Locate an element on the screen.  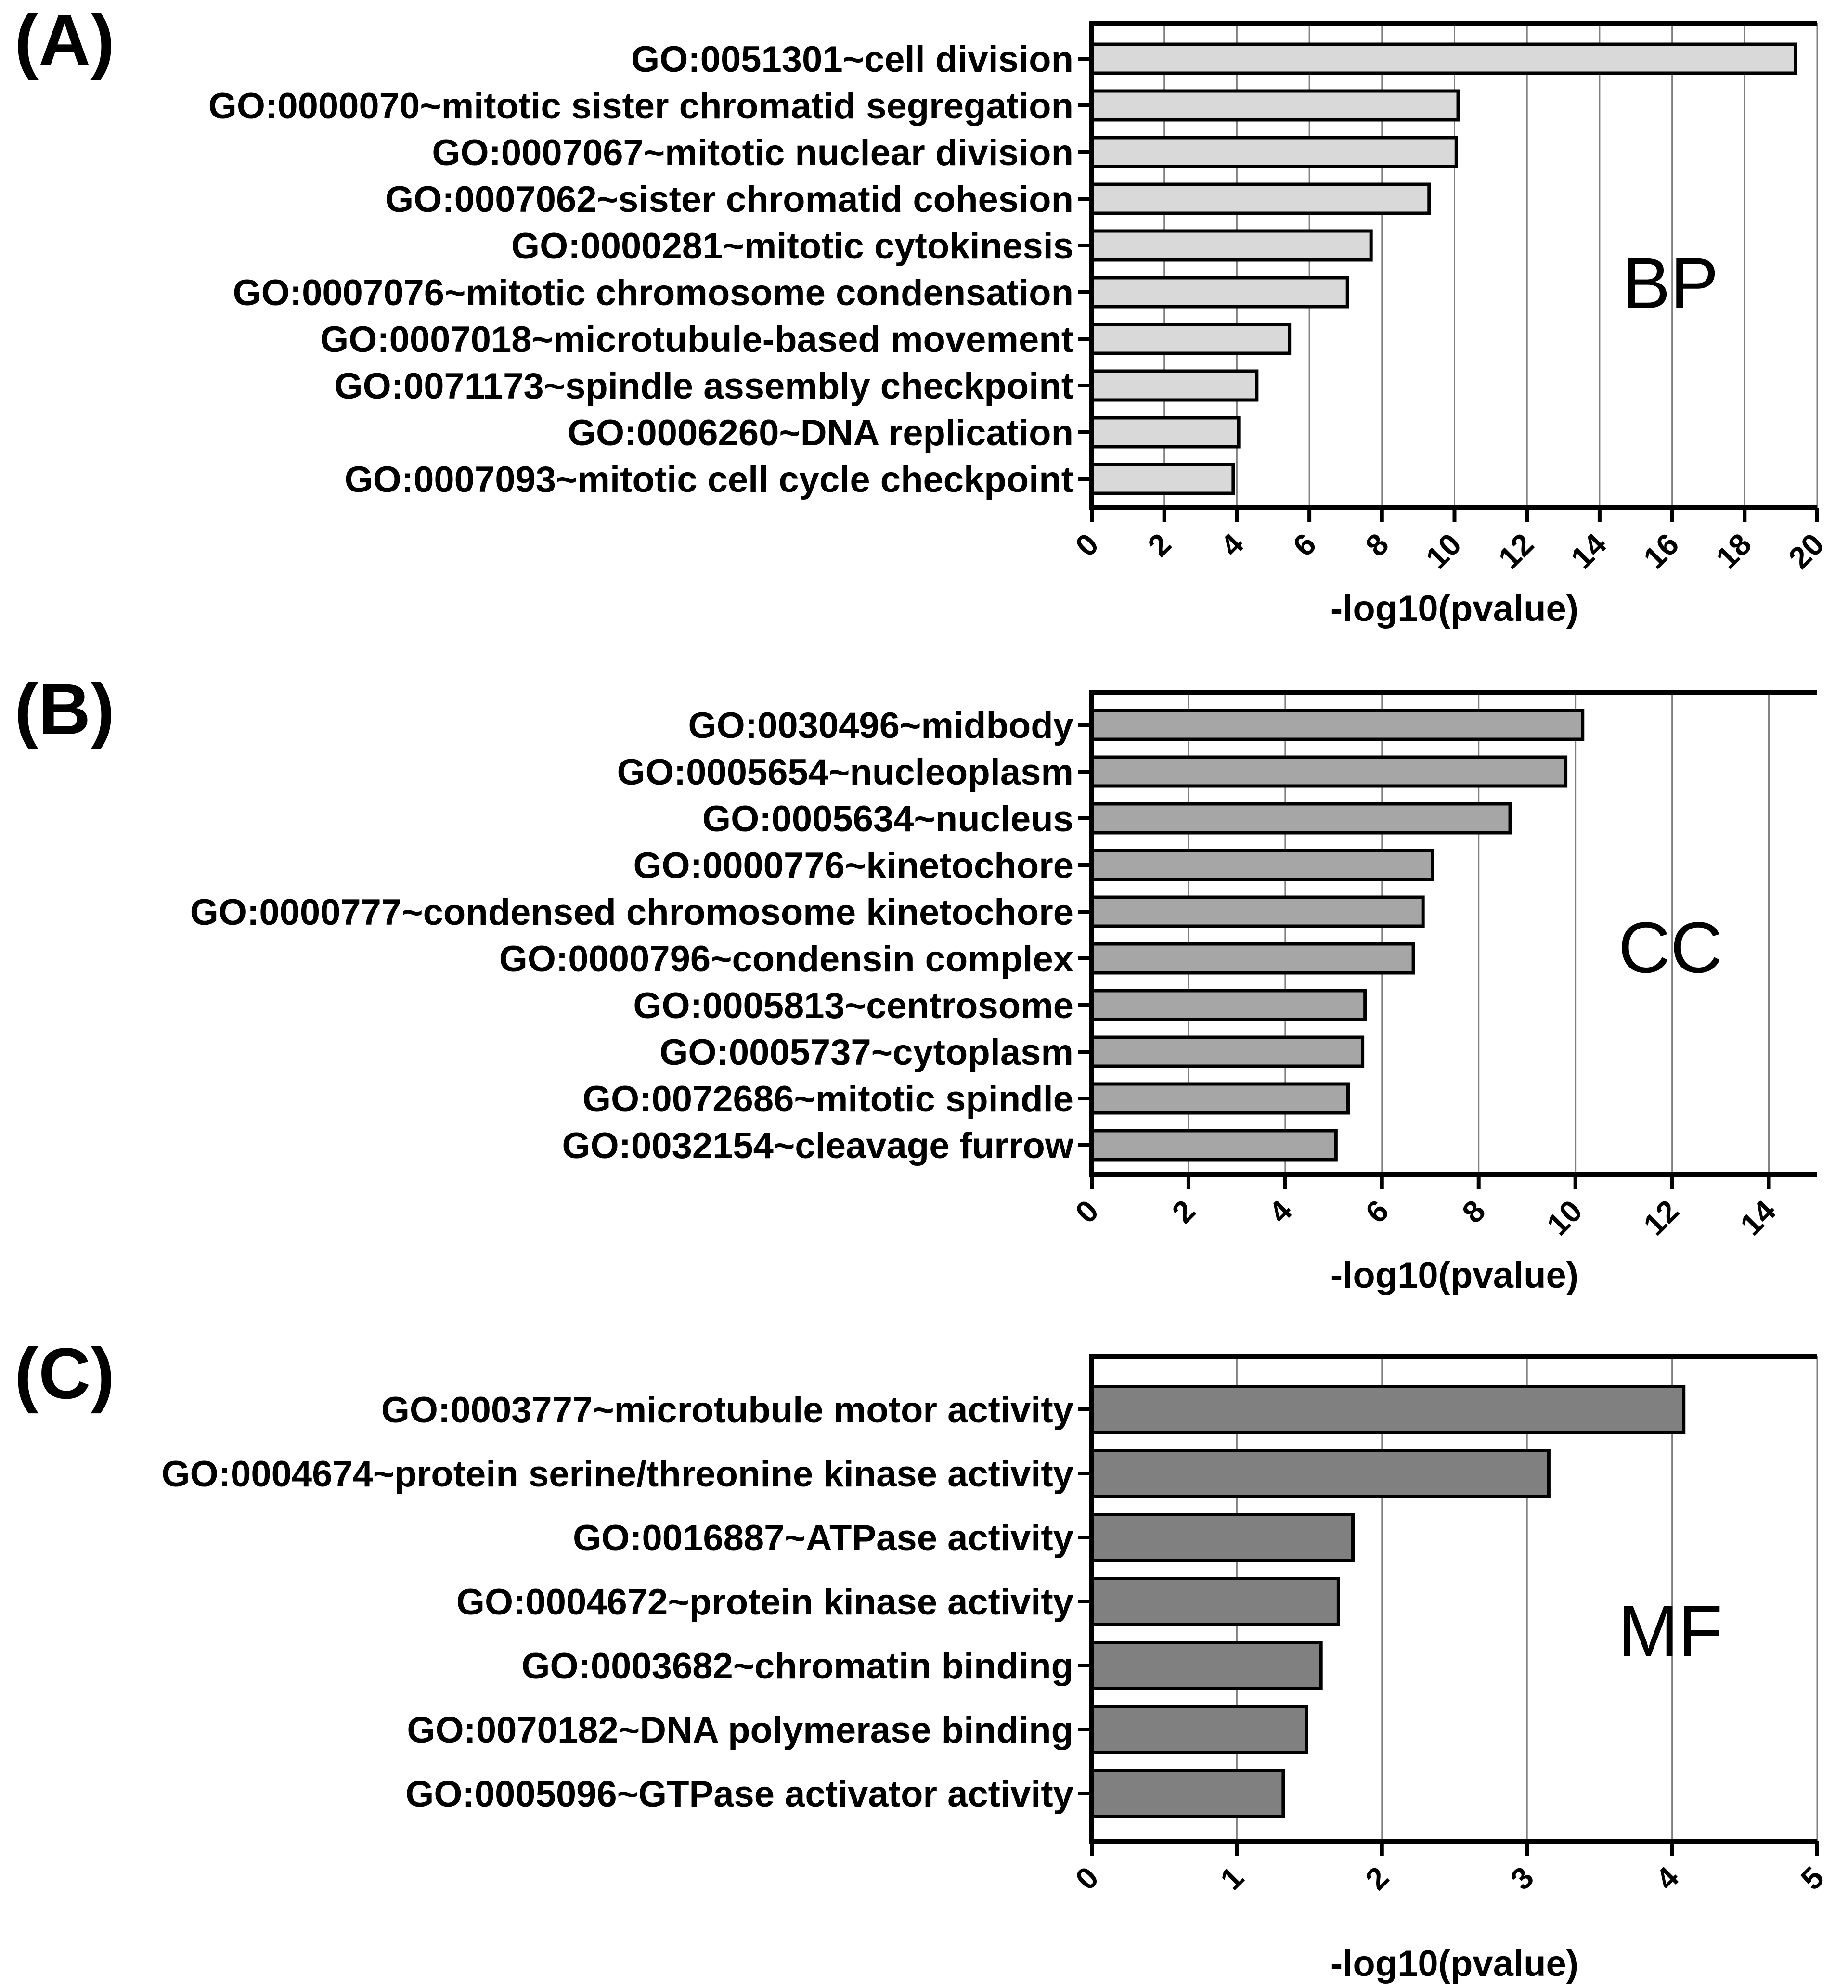
mf-category-label: GO:0016887~ATPase activity is located at coordinates (823, 1539).